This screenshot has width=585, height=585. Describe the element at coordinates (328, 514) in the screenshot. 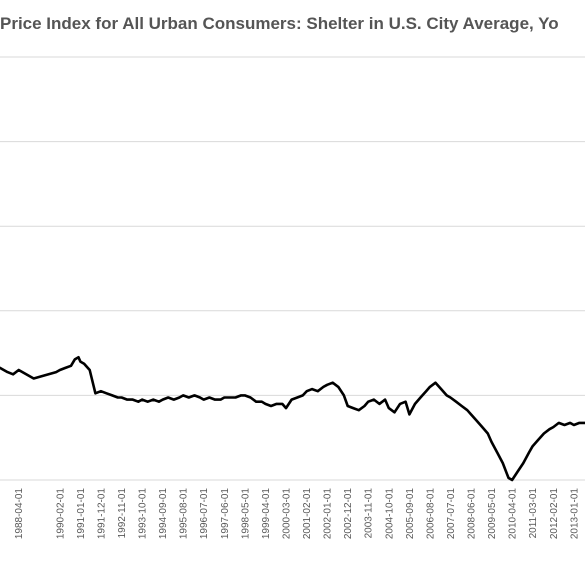

I see `x-tick-label: 2002-01-01` at that location.